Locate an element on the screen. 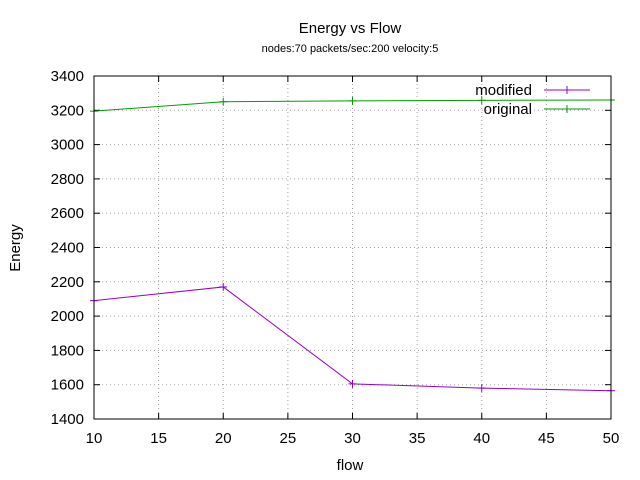 The height and width of the screenshot is (480, 640). x-tick-label: 20 is located at coordinates (223, 438).